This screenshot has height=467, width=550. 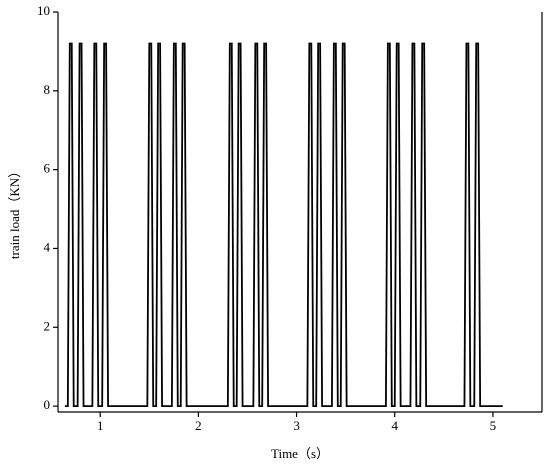 I want to click on y-tick-label: 2, so click(x=47, y=325).